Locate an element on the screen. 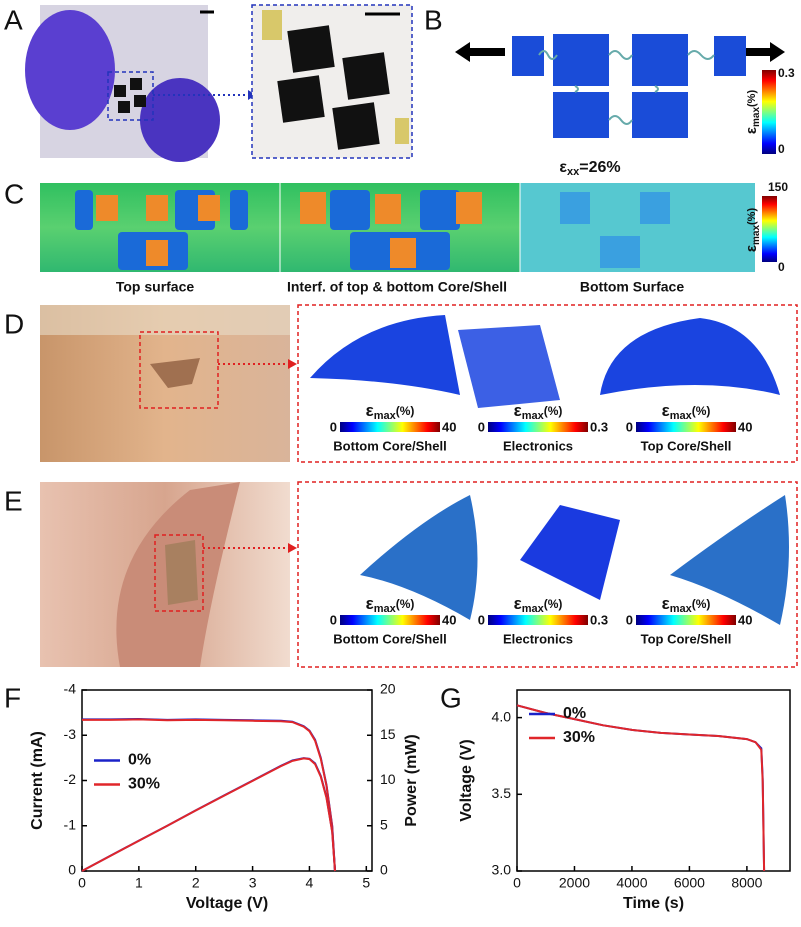 The image size is (801, 927). x-axis-label: Voltage (V) is located at coordinates (227, 903).